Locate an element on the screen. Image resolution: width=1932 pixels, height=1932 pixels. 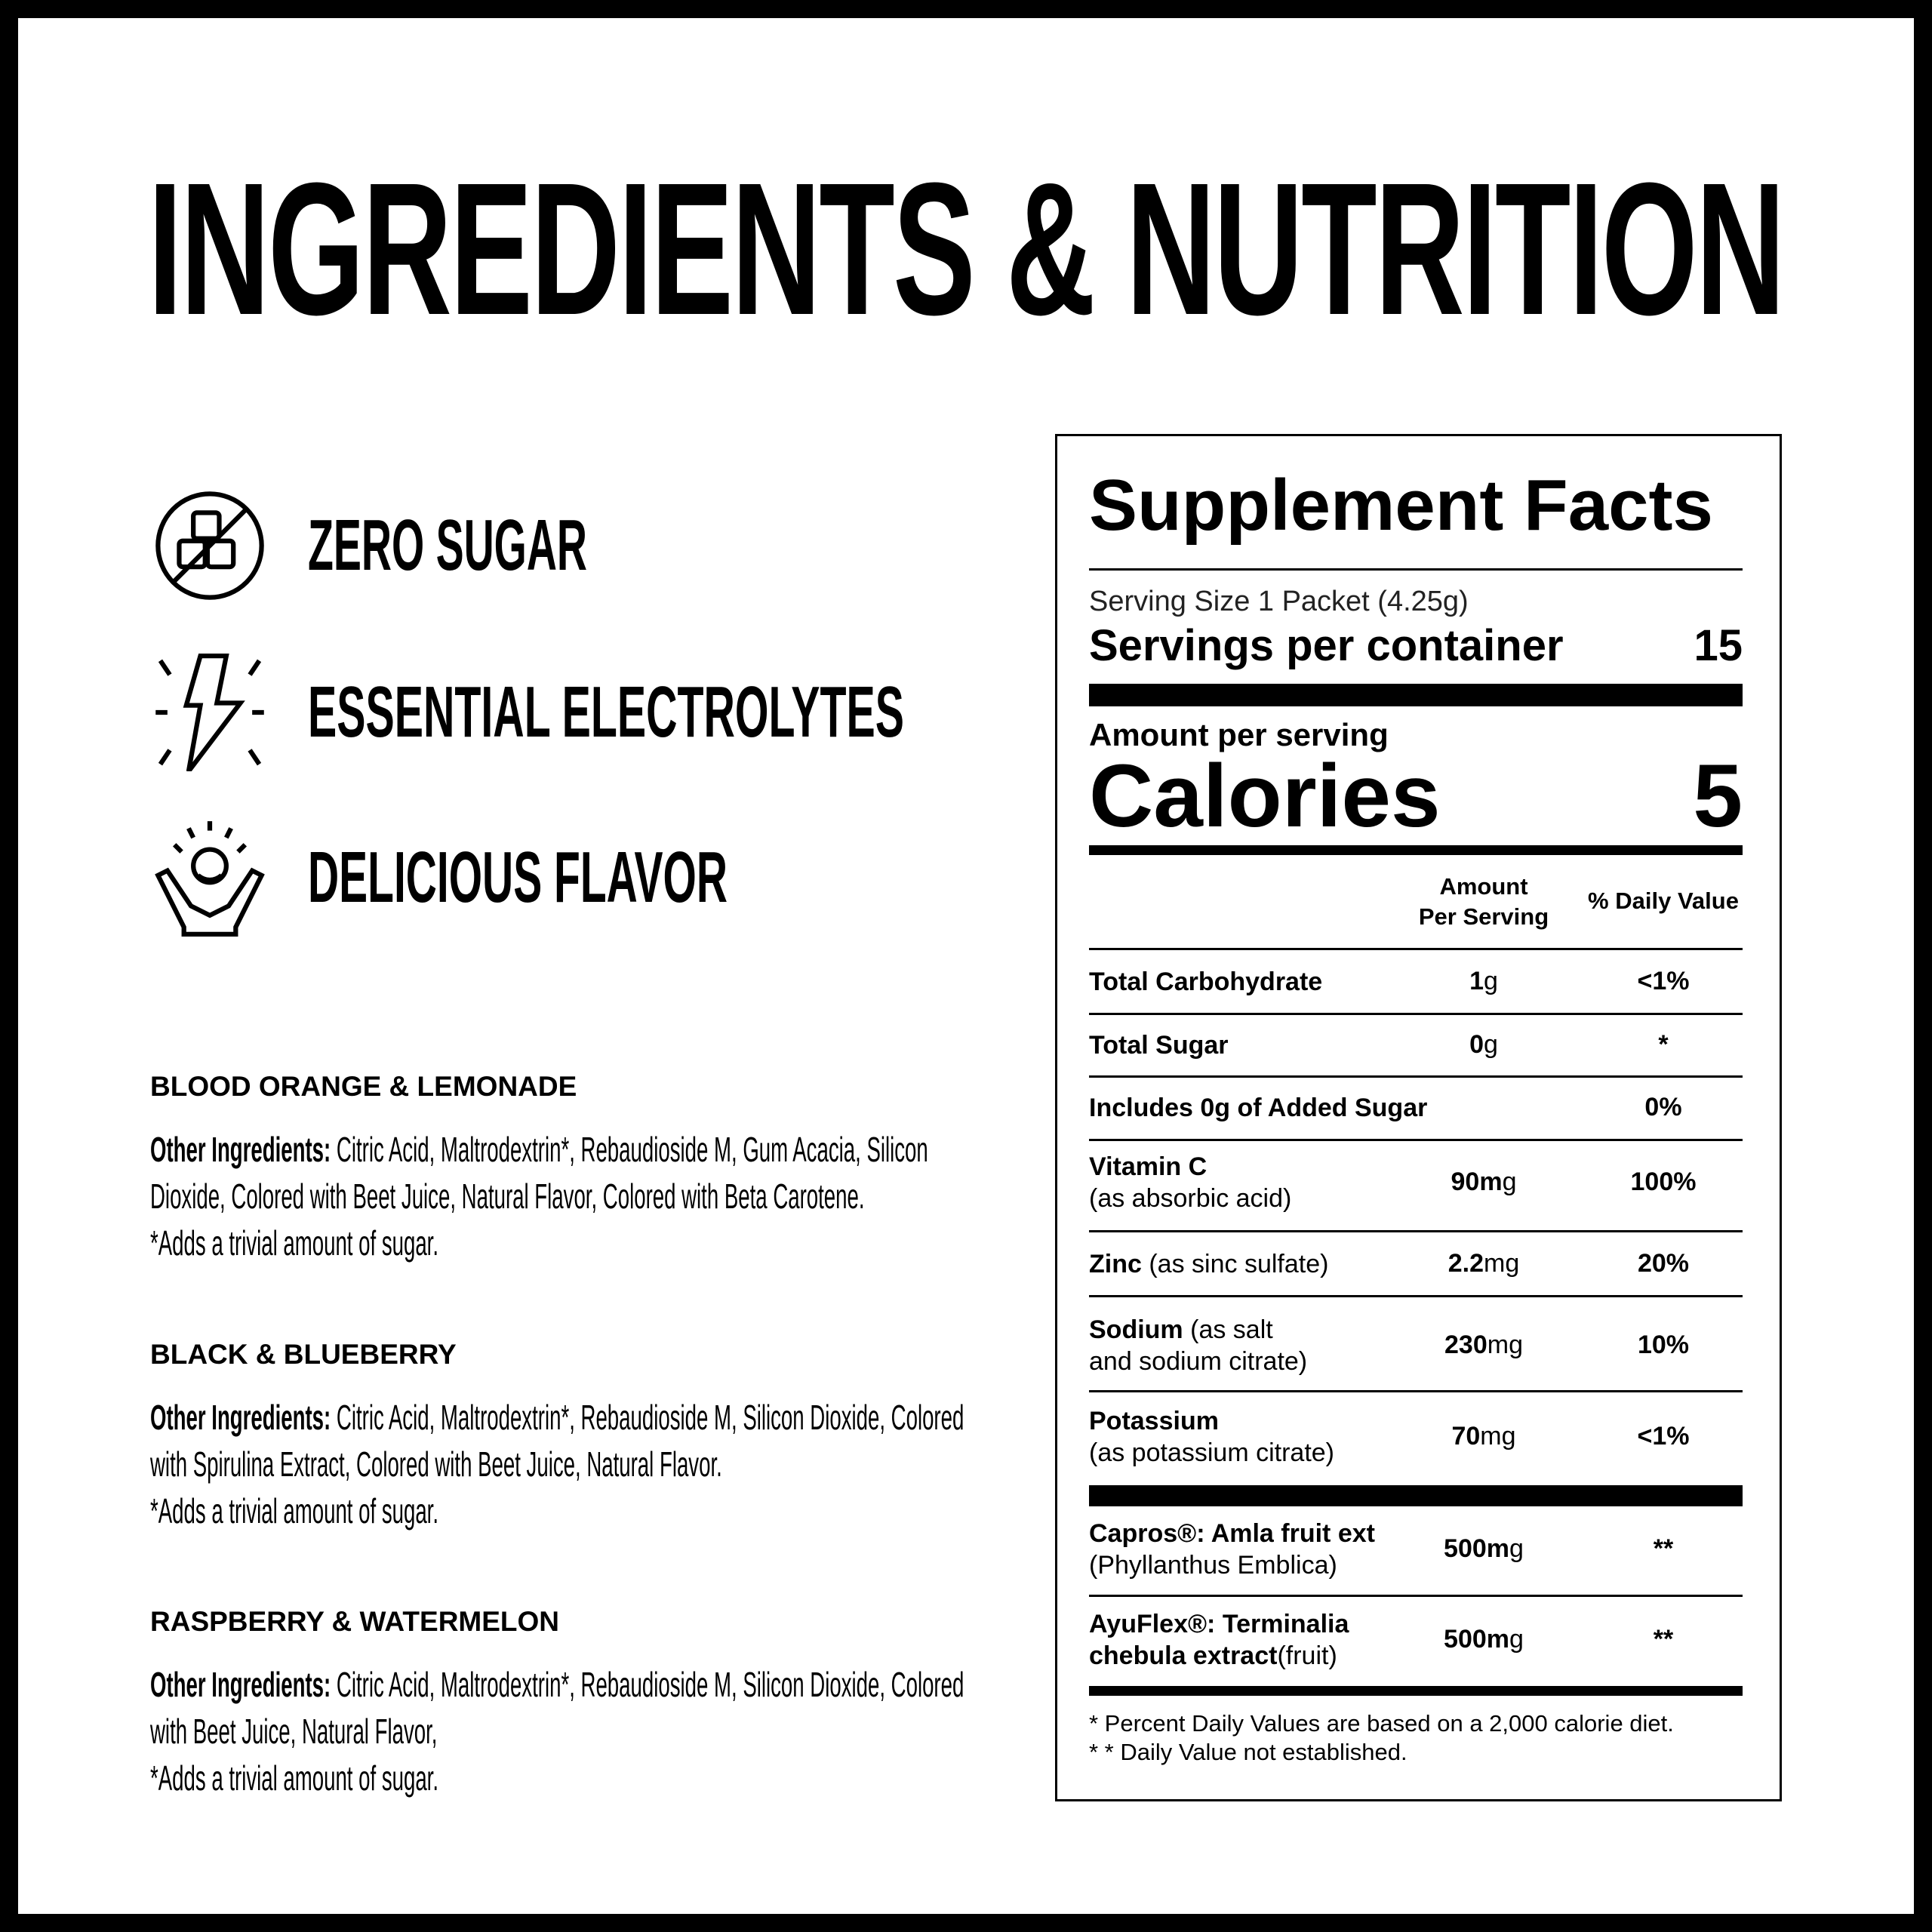
flavor-name: RASPBERRY & WATERMELON is located at coordinates (355, 1621).